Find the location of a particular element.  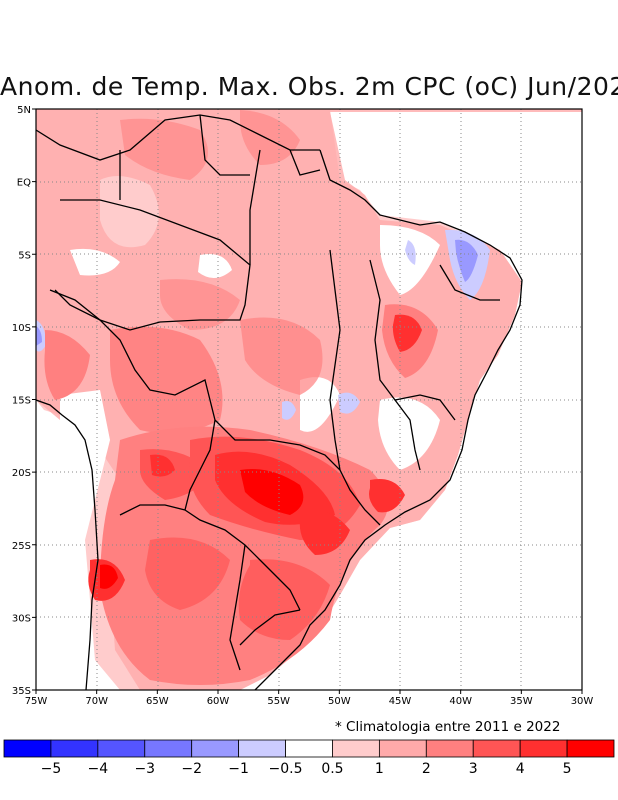

colorbar-label: 1 is located at coordinates (379, 769).